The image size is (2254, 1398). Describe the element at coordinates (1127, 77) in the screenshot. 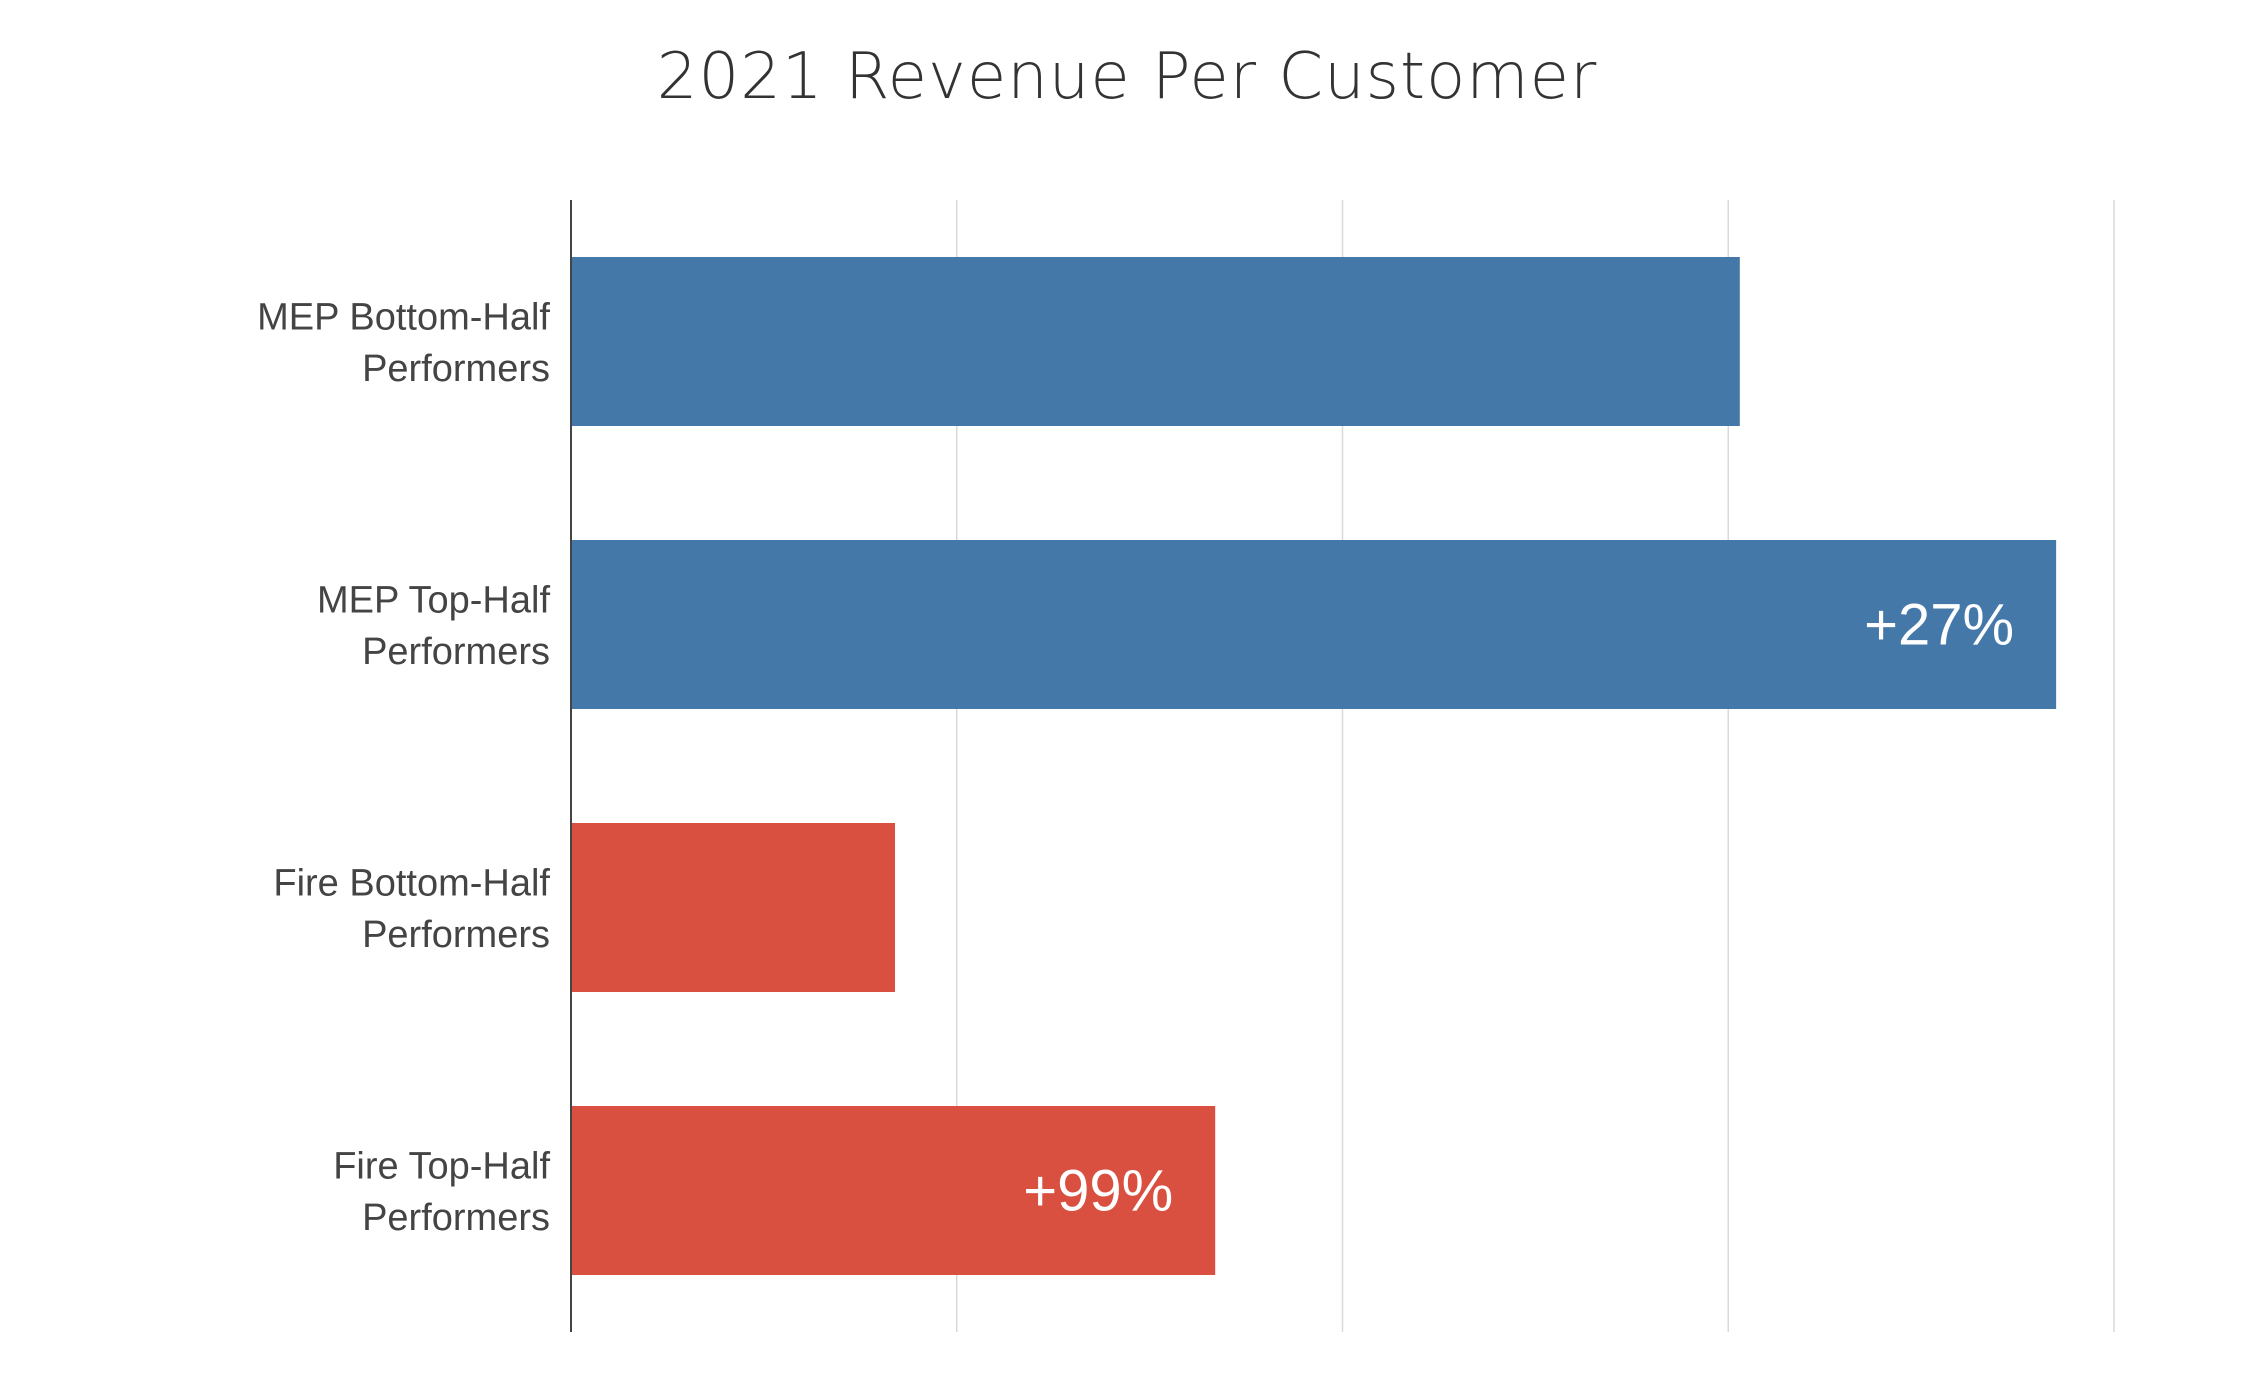

I see `chart-title: 2021 Revenue Per Customer` at that location.